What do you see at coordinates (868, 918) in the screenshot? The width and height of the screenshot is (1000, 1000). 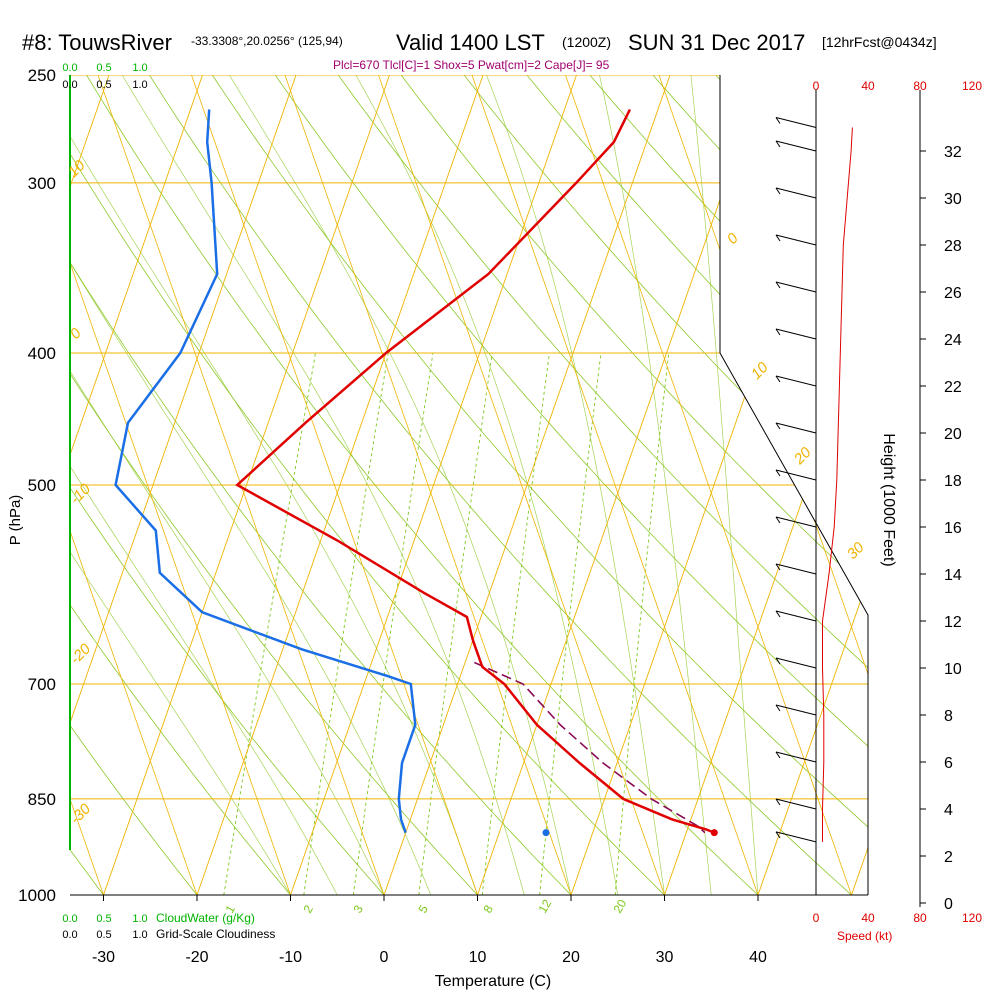 I see `speed-tick-bottom: 40` at bounding box center [868, 918].